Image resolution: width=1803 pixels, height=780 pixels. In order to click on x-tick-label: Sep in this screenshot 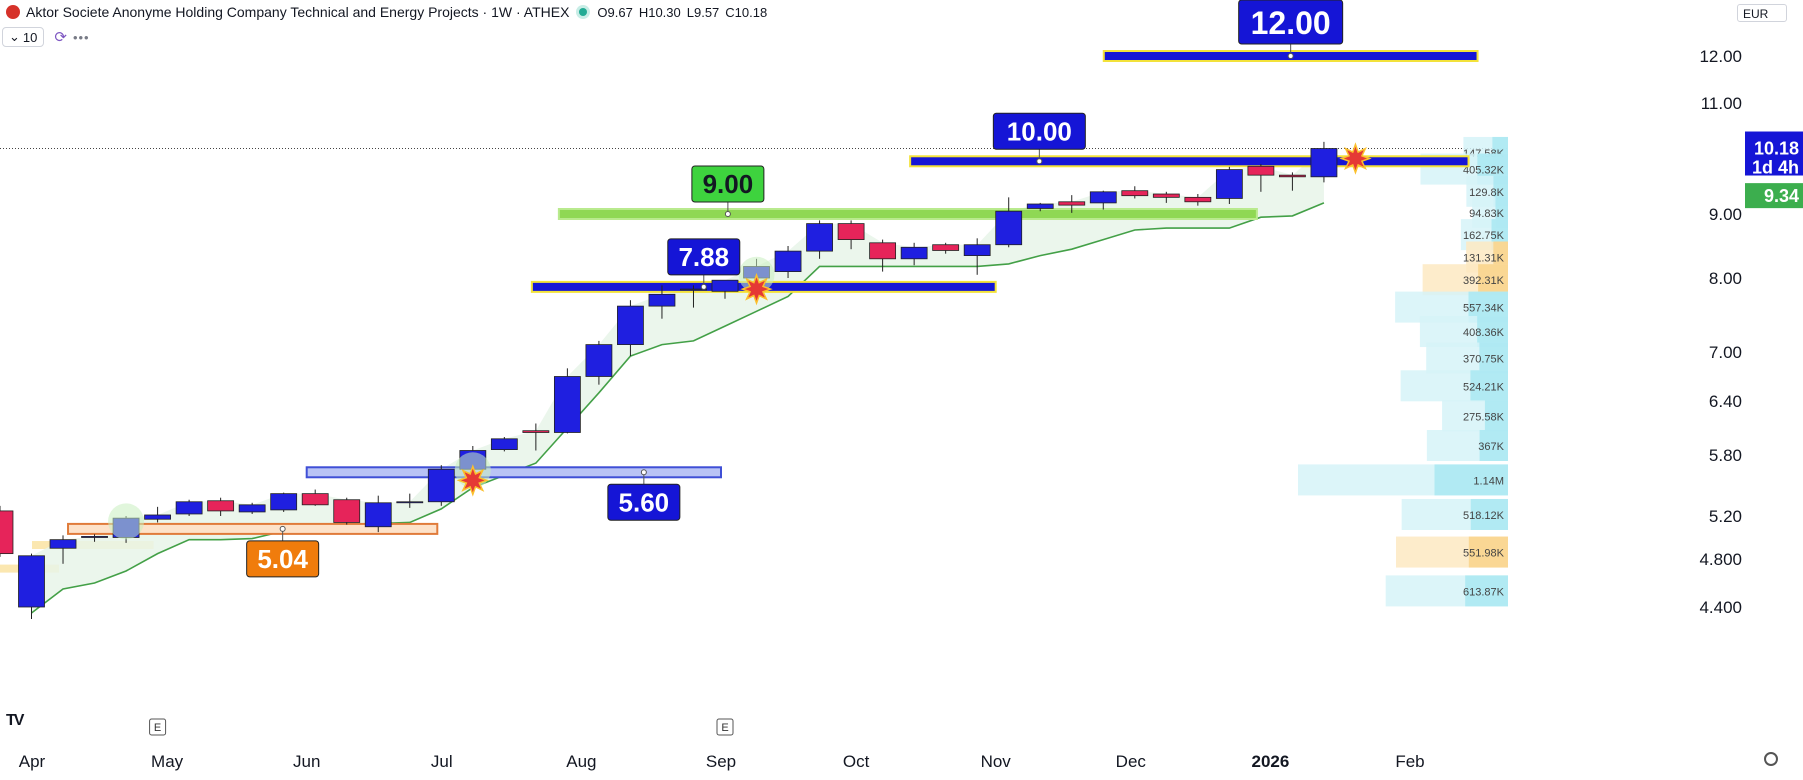, I will do `click(721, 761)`.